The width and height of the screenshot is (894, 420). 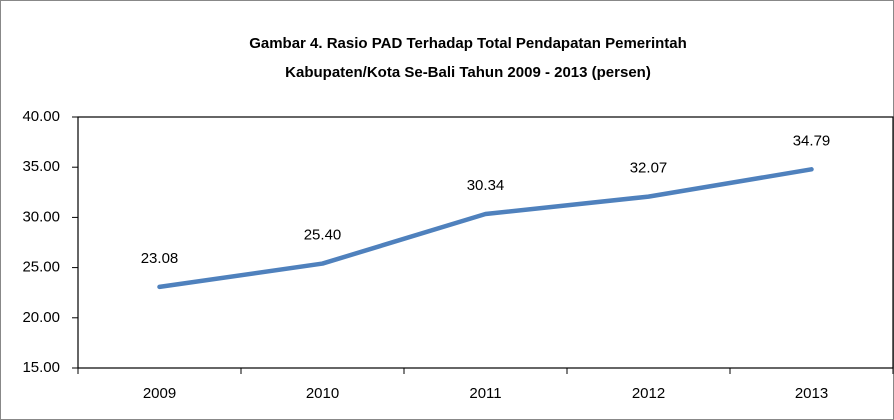 What do you see at coordinates (41, 267) in the screenshot?
I see `y-tick-label: 25.00` at bounding box center [41, 267].